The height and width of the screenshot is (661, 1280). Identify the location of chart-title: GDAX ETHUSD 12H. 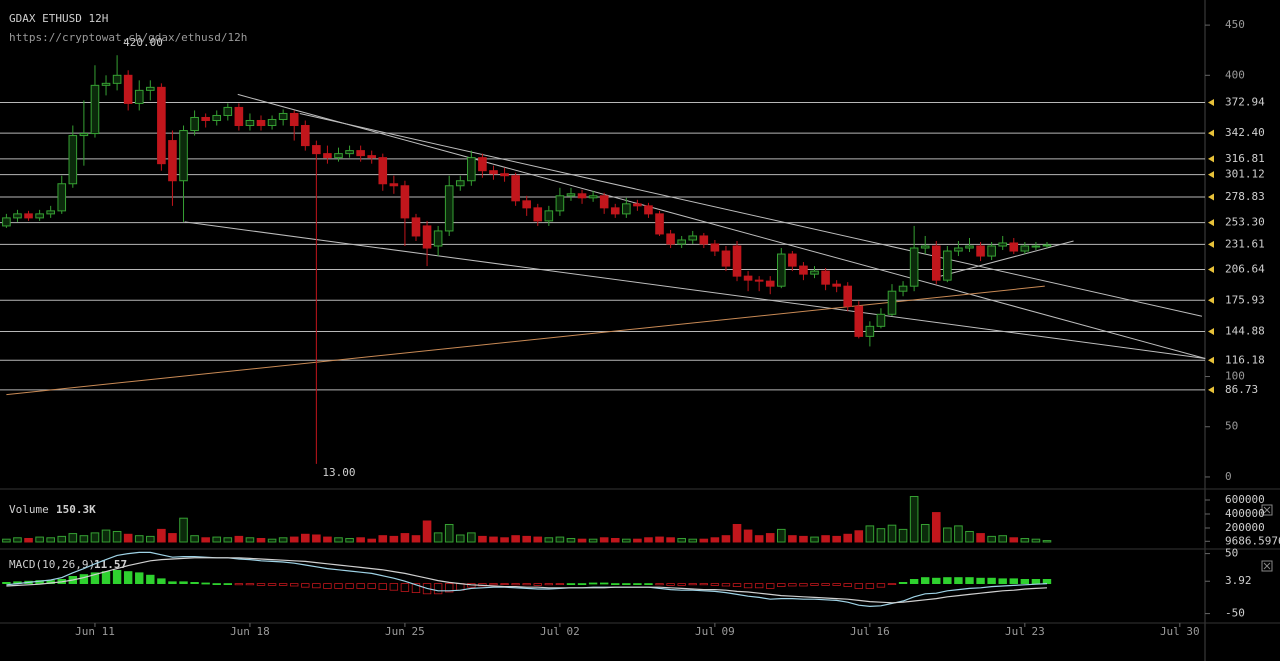
(58, 18).